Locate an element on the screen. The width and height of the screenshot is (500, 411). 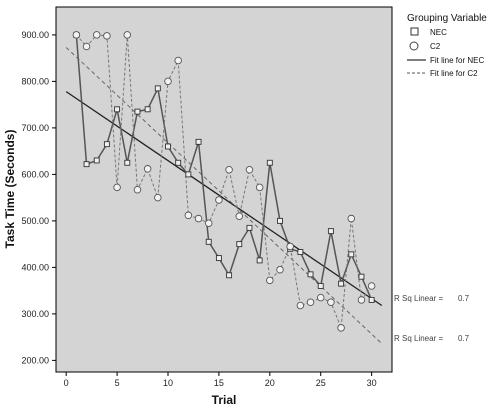
y-tick-label-7: 900.00 is located at coordinates (35, 35).